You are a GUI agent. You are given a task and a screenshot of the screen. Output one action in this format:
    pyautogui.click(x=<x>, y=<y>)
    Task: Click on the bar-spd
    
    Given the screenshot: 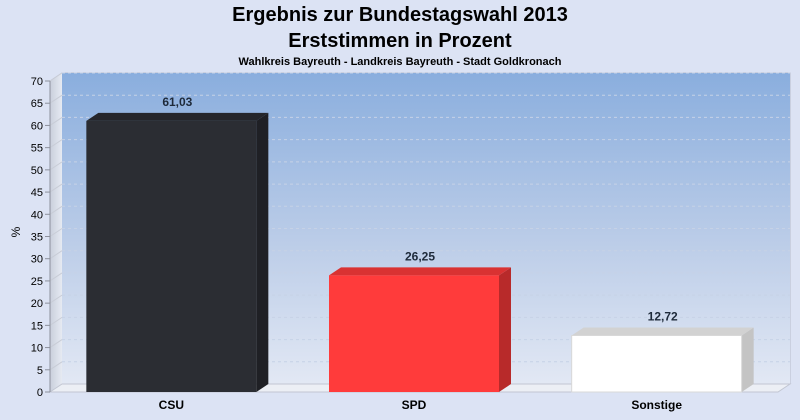 What is the action you would take?
    pyautogui.click(x=420, y=329)
    